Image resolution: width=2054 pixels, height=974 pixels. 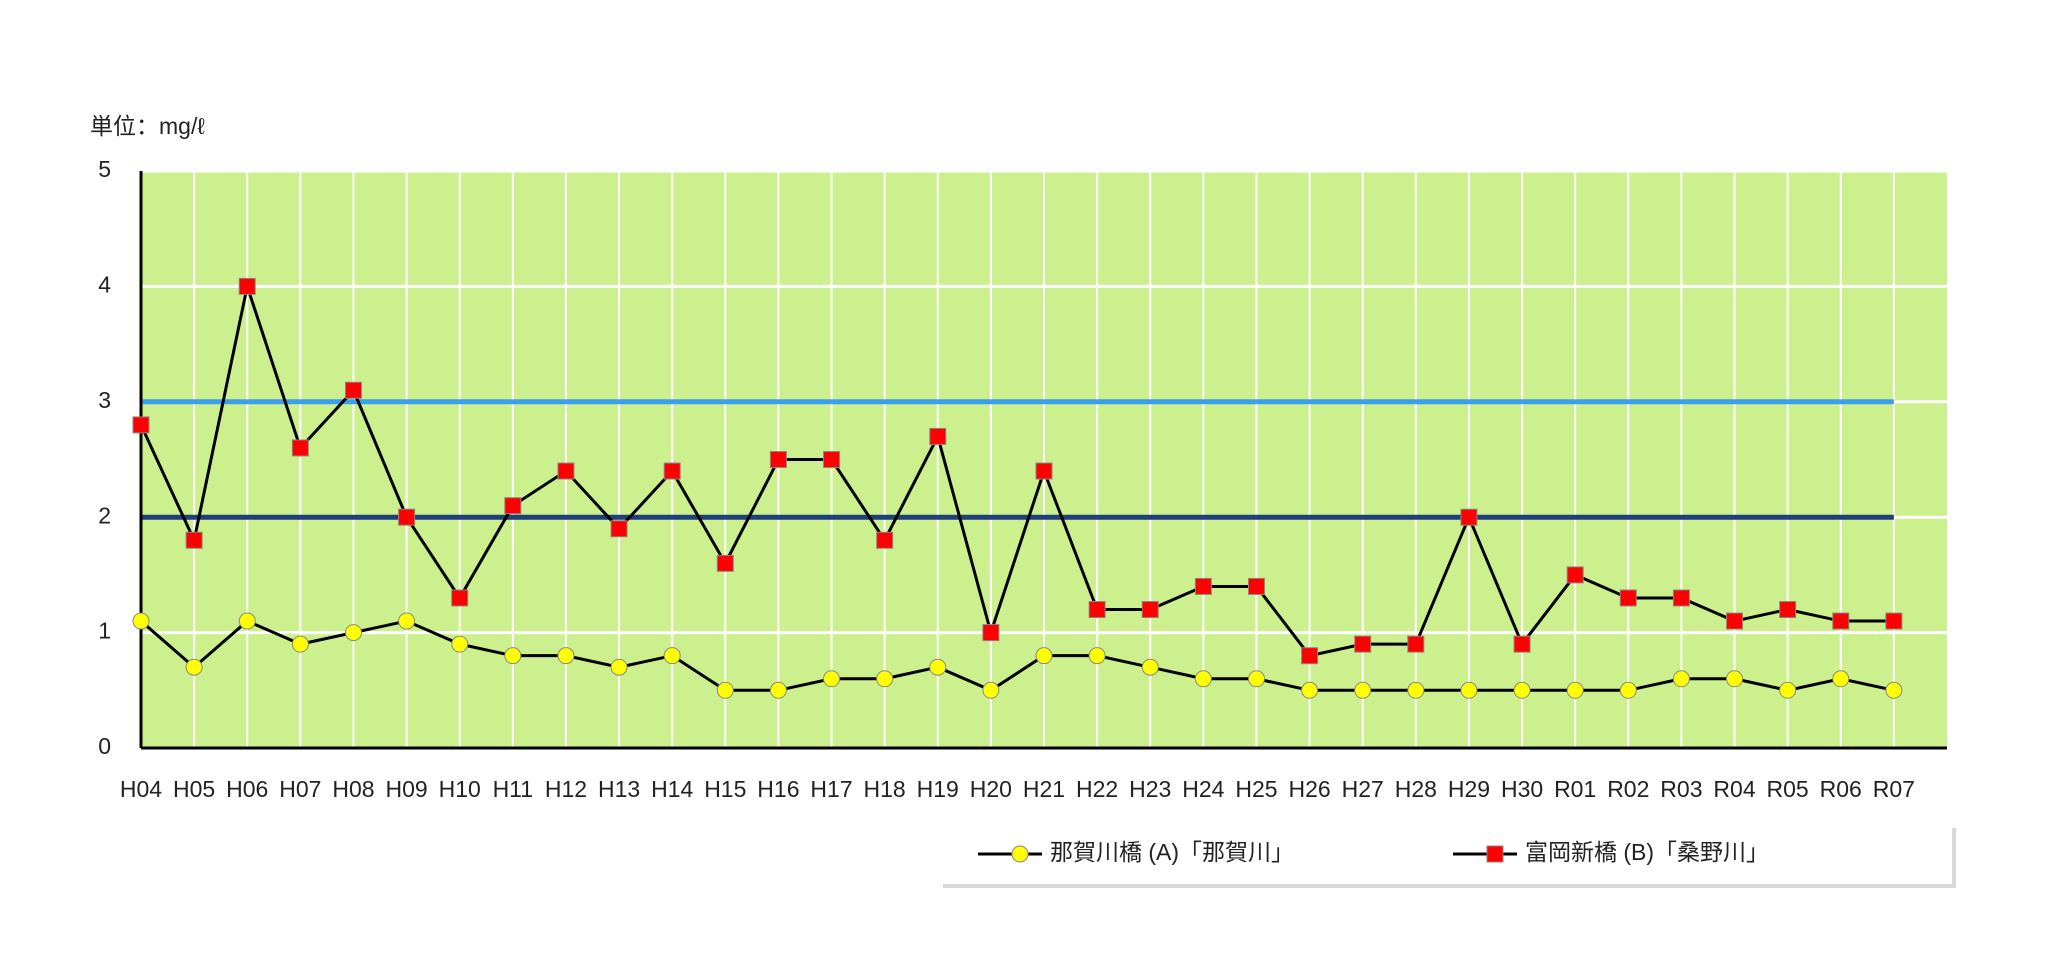 What do you see at coordinates (991, 789) in the screenshot?
I see `x-tick-label: H20` at bounding box center [991, 789].